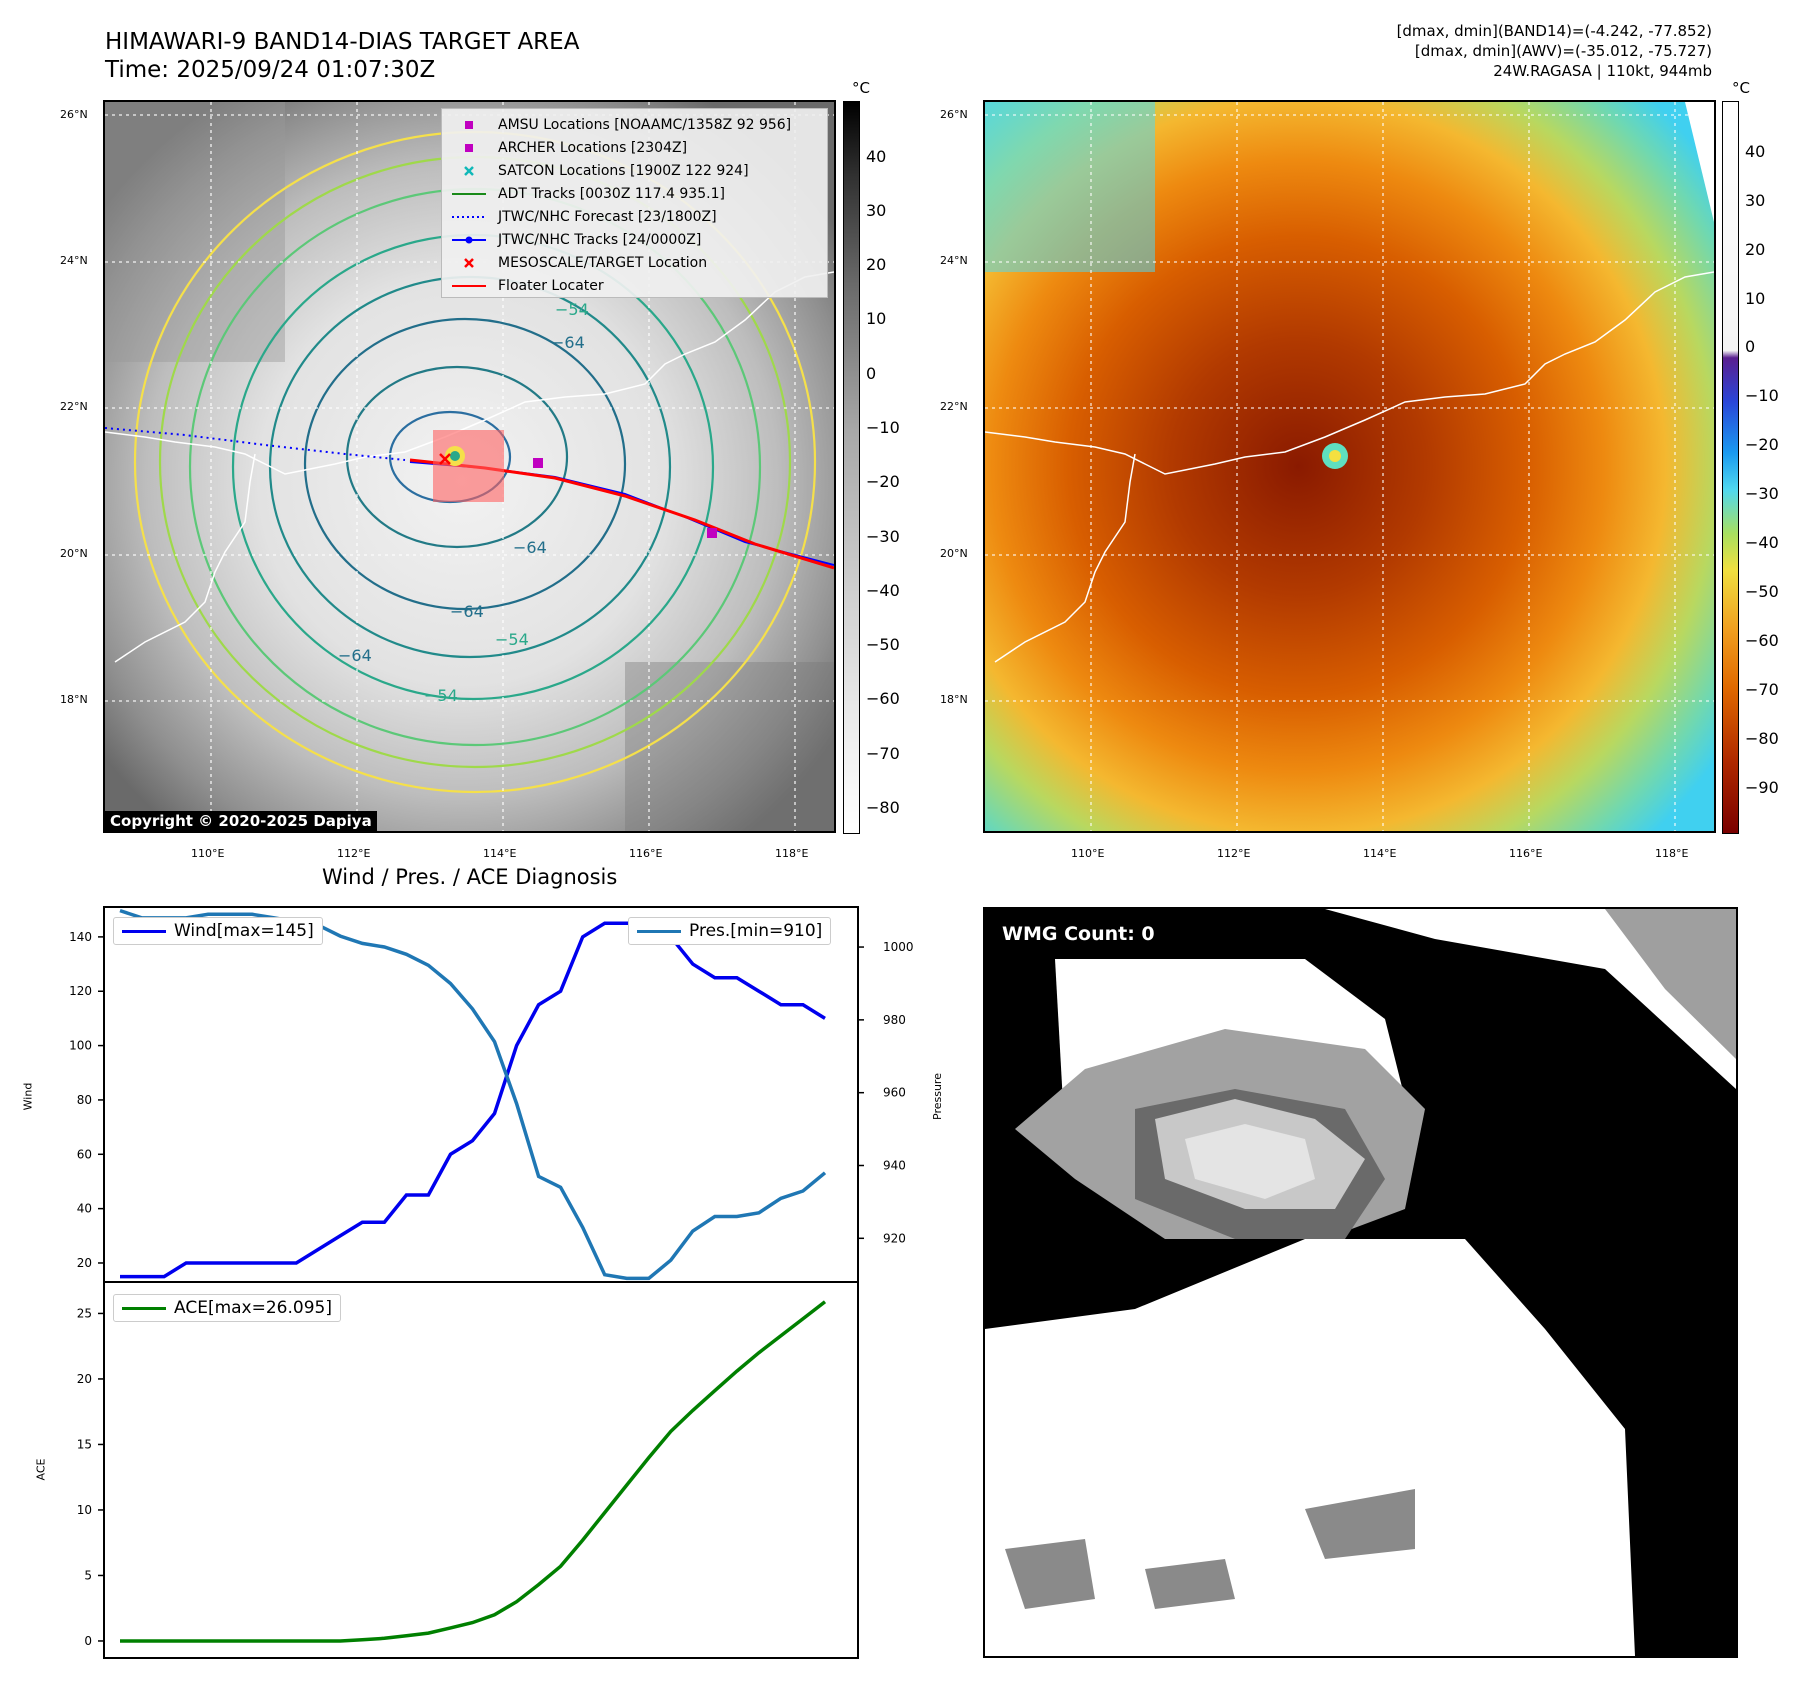 Image resolution: width=1797 pixels, height=1690 pixels. Describe the element at coordinates (1078, 934) in the screenshot. I see `wmg-count-label: WMG Count: 0` at that location.